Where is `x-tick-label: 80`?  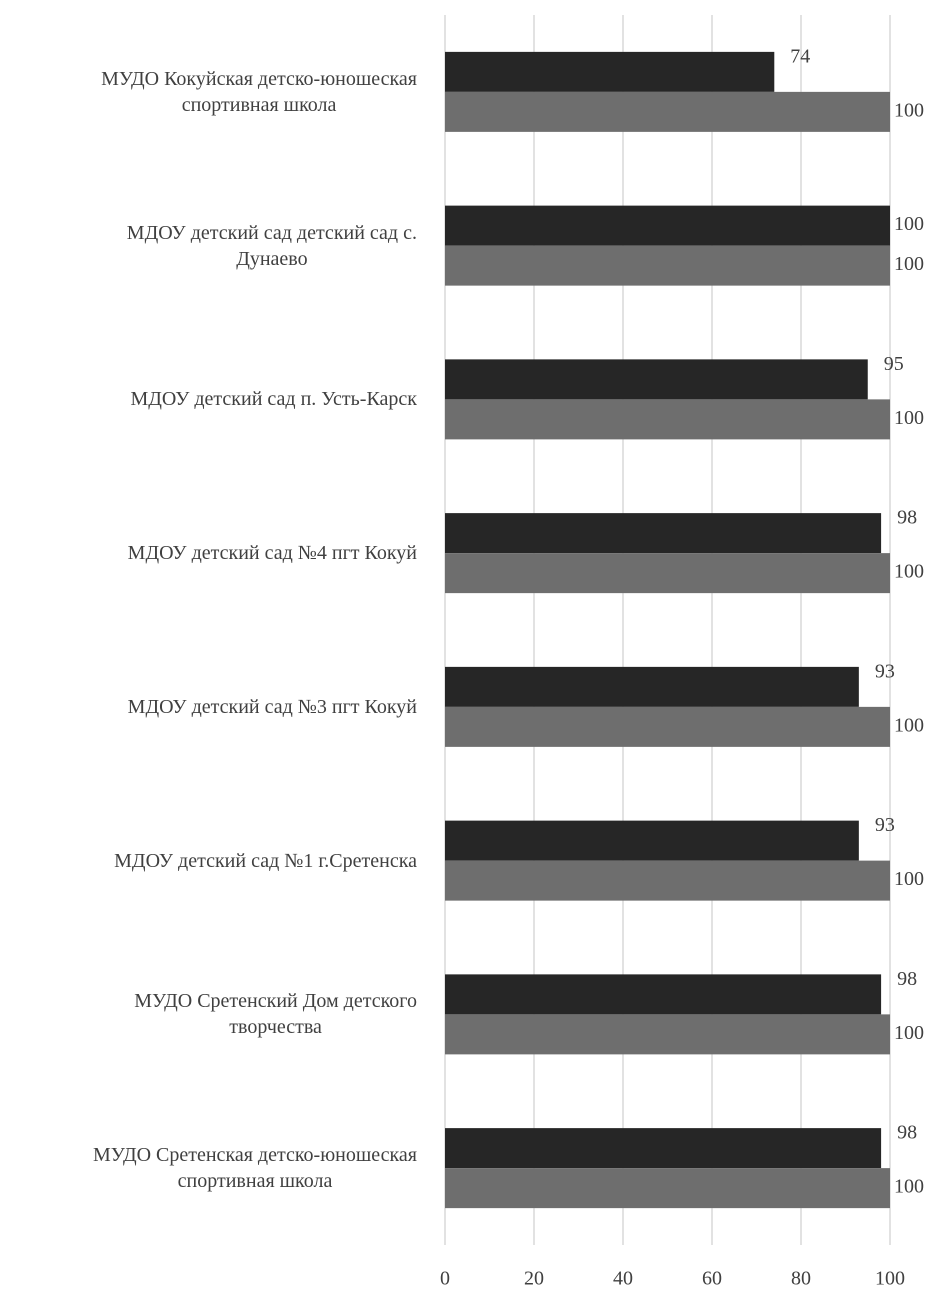 x-tick-label: 80 is located at coordinates (801, 1279).